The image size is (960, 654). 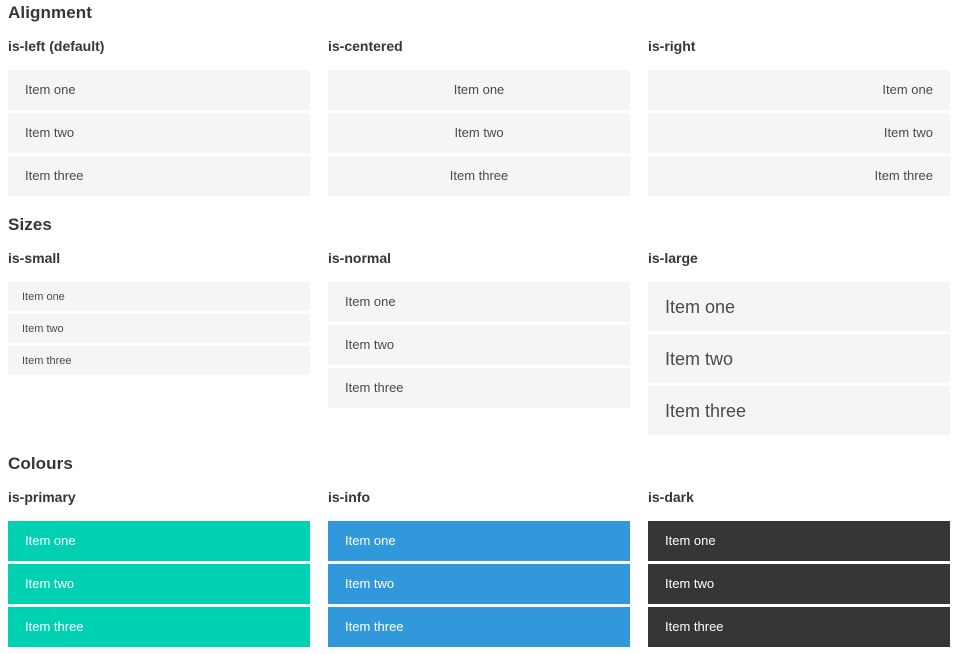 I want to click on column-is-right: is-right Item one Item two Item three, so click(x=799, y=119).